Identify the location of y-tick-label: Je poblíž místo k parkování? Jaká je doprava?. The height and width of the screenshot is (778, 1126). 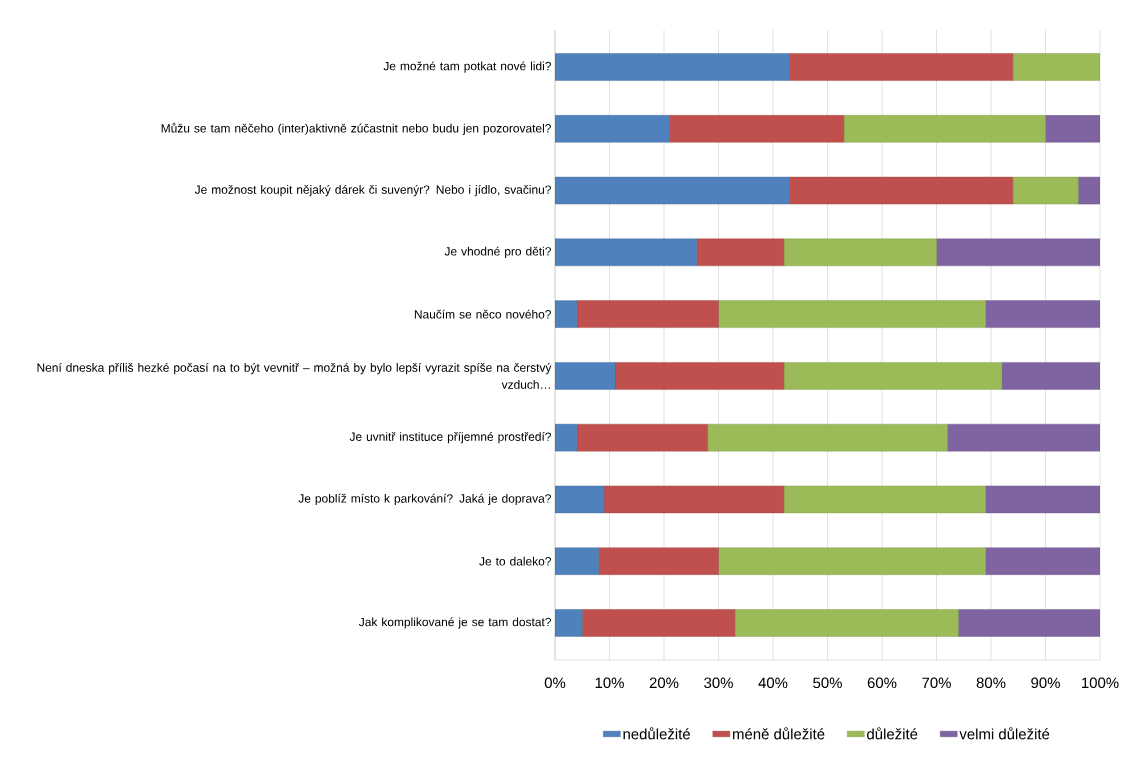
(424, 499).